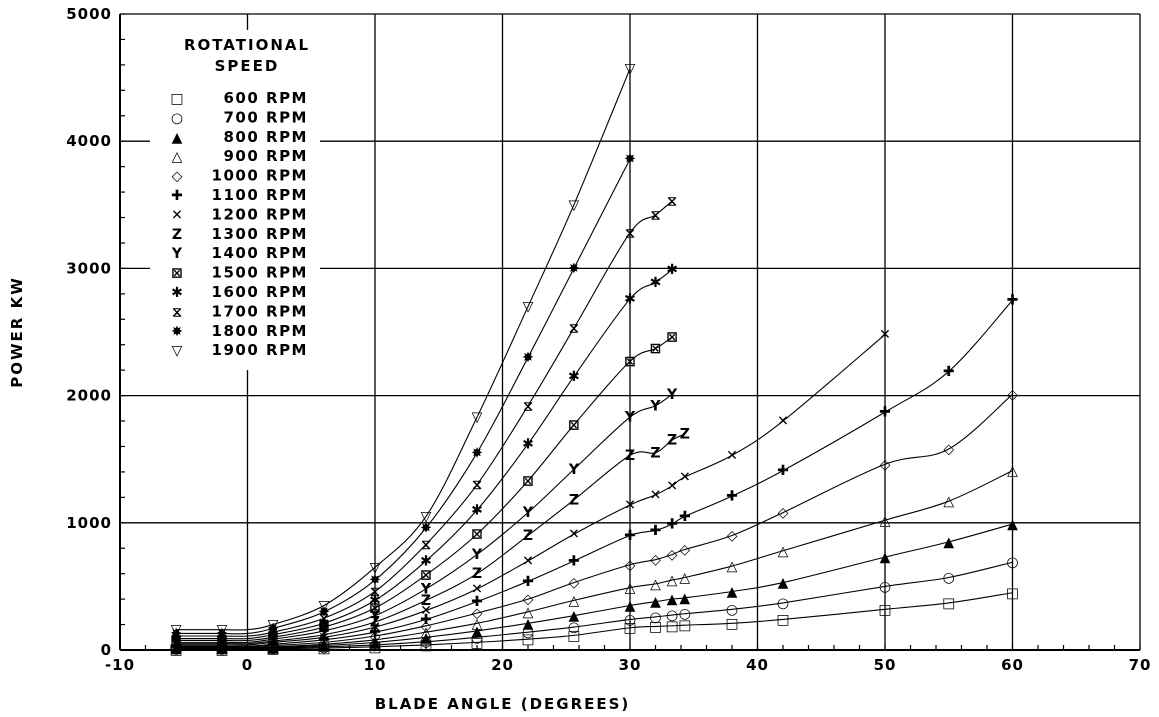  Describe the element at coordinates (528, 513) in the screenshot. I see `data-point-marker: Y` at that location.